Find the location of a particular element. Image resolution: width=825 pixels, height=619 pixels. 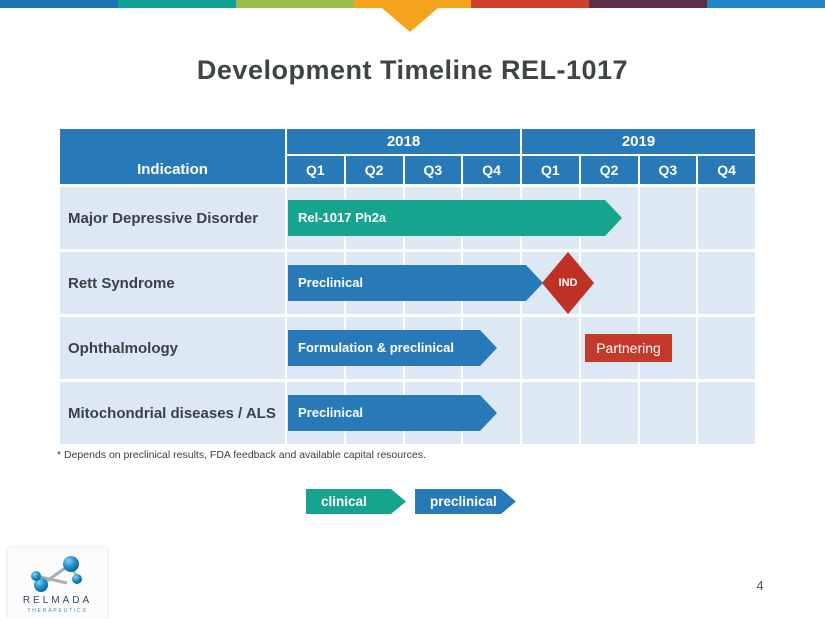

row-label-ophthalmology: Ophthalmology is located at coordinates (172, 348).